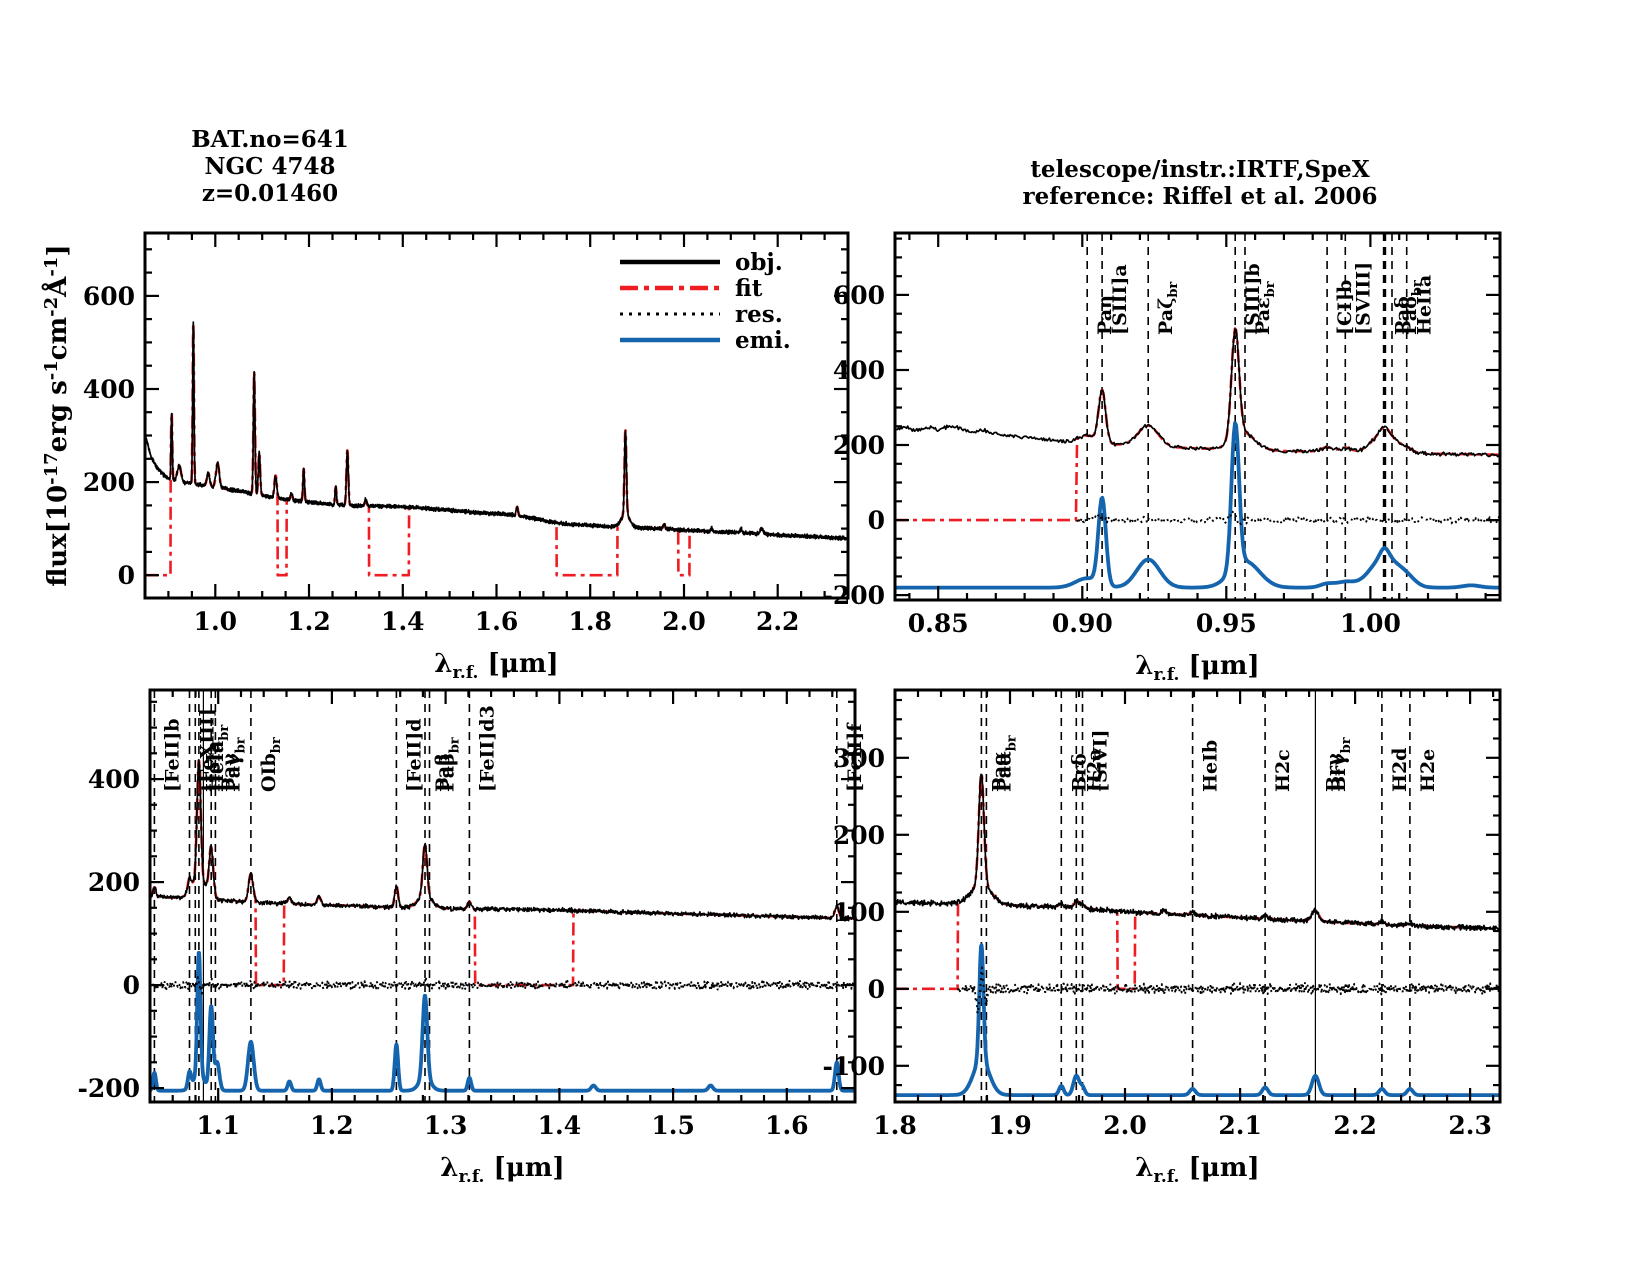 The width and height of the screenshot is (1650, 1275). I want to click on redshift-value: z=0.01460, so click(270, 193).